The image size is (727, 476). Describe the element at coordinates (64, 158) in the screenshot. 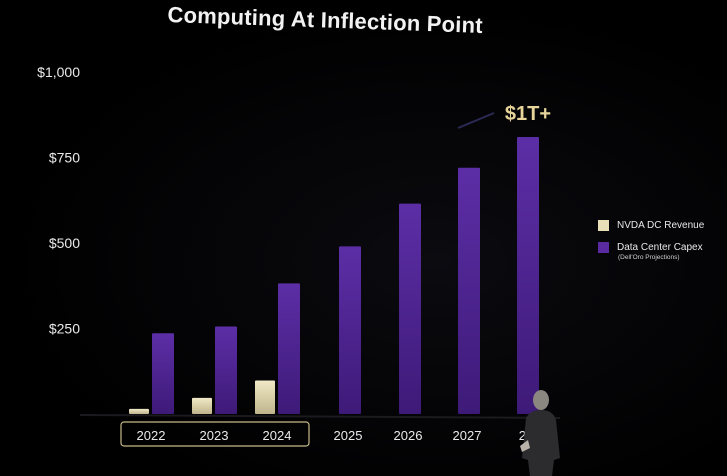

I see `y-tick-label: $750` at that location.